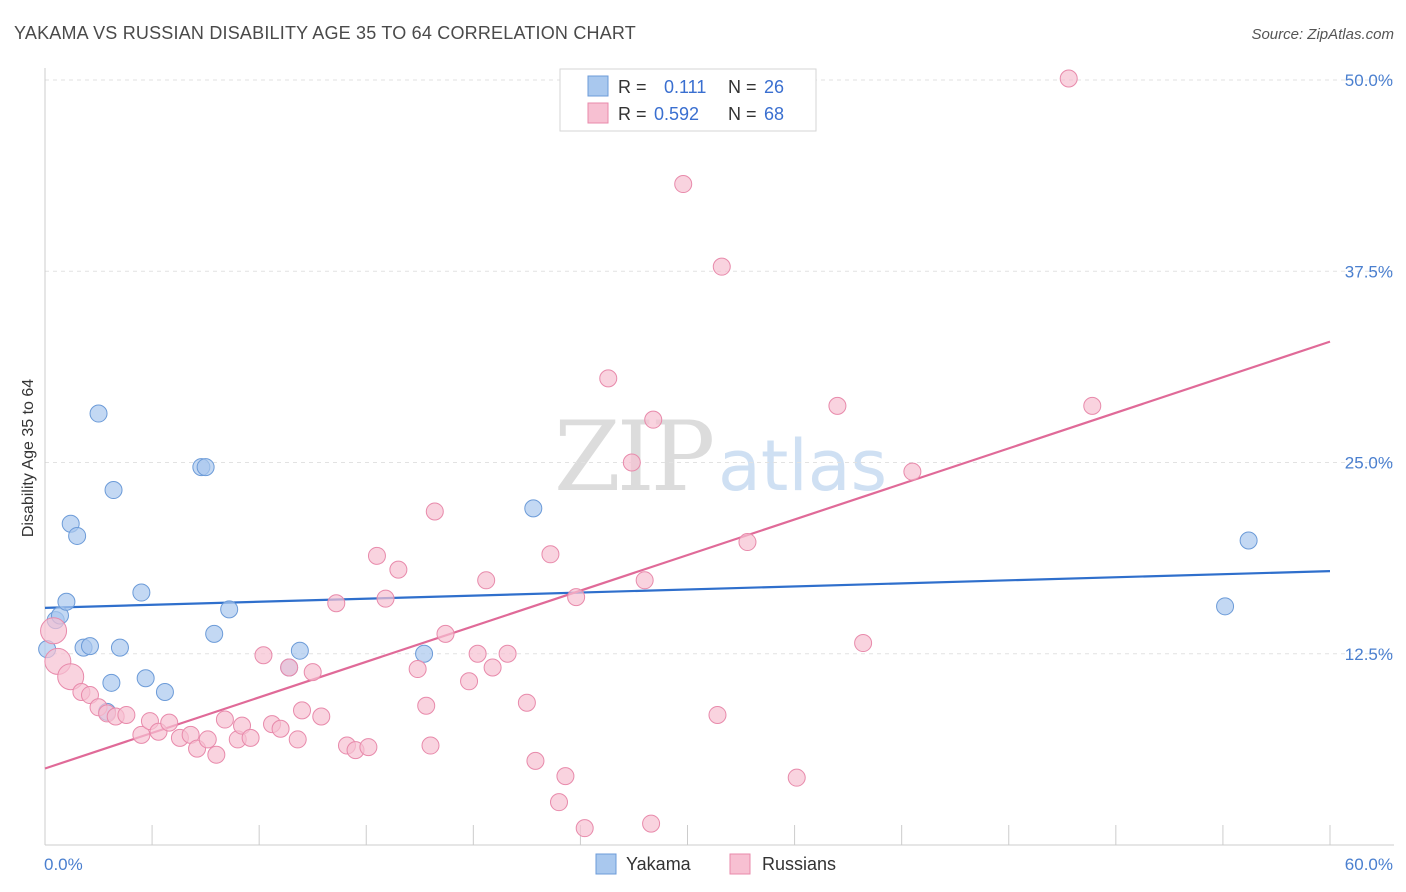  Describe the element at coordinates (1369, 654) in the screenshot. I see `y-tick-label: 12.5%` at that location.